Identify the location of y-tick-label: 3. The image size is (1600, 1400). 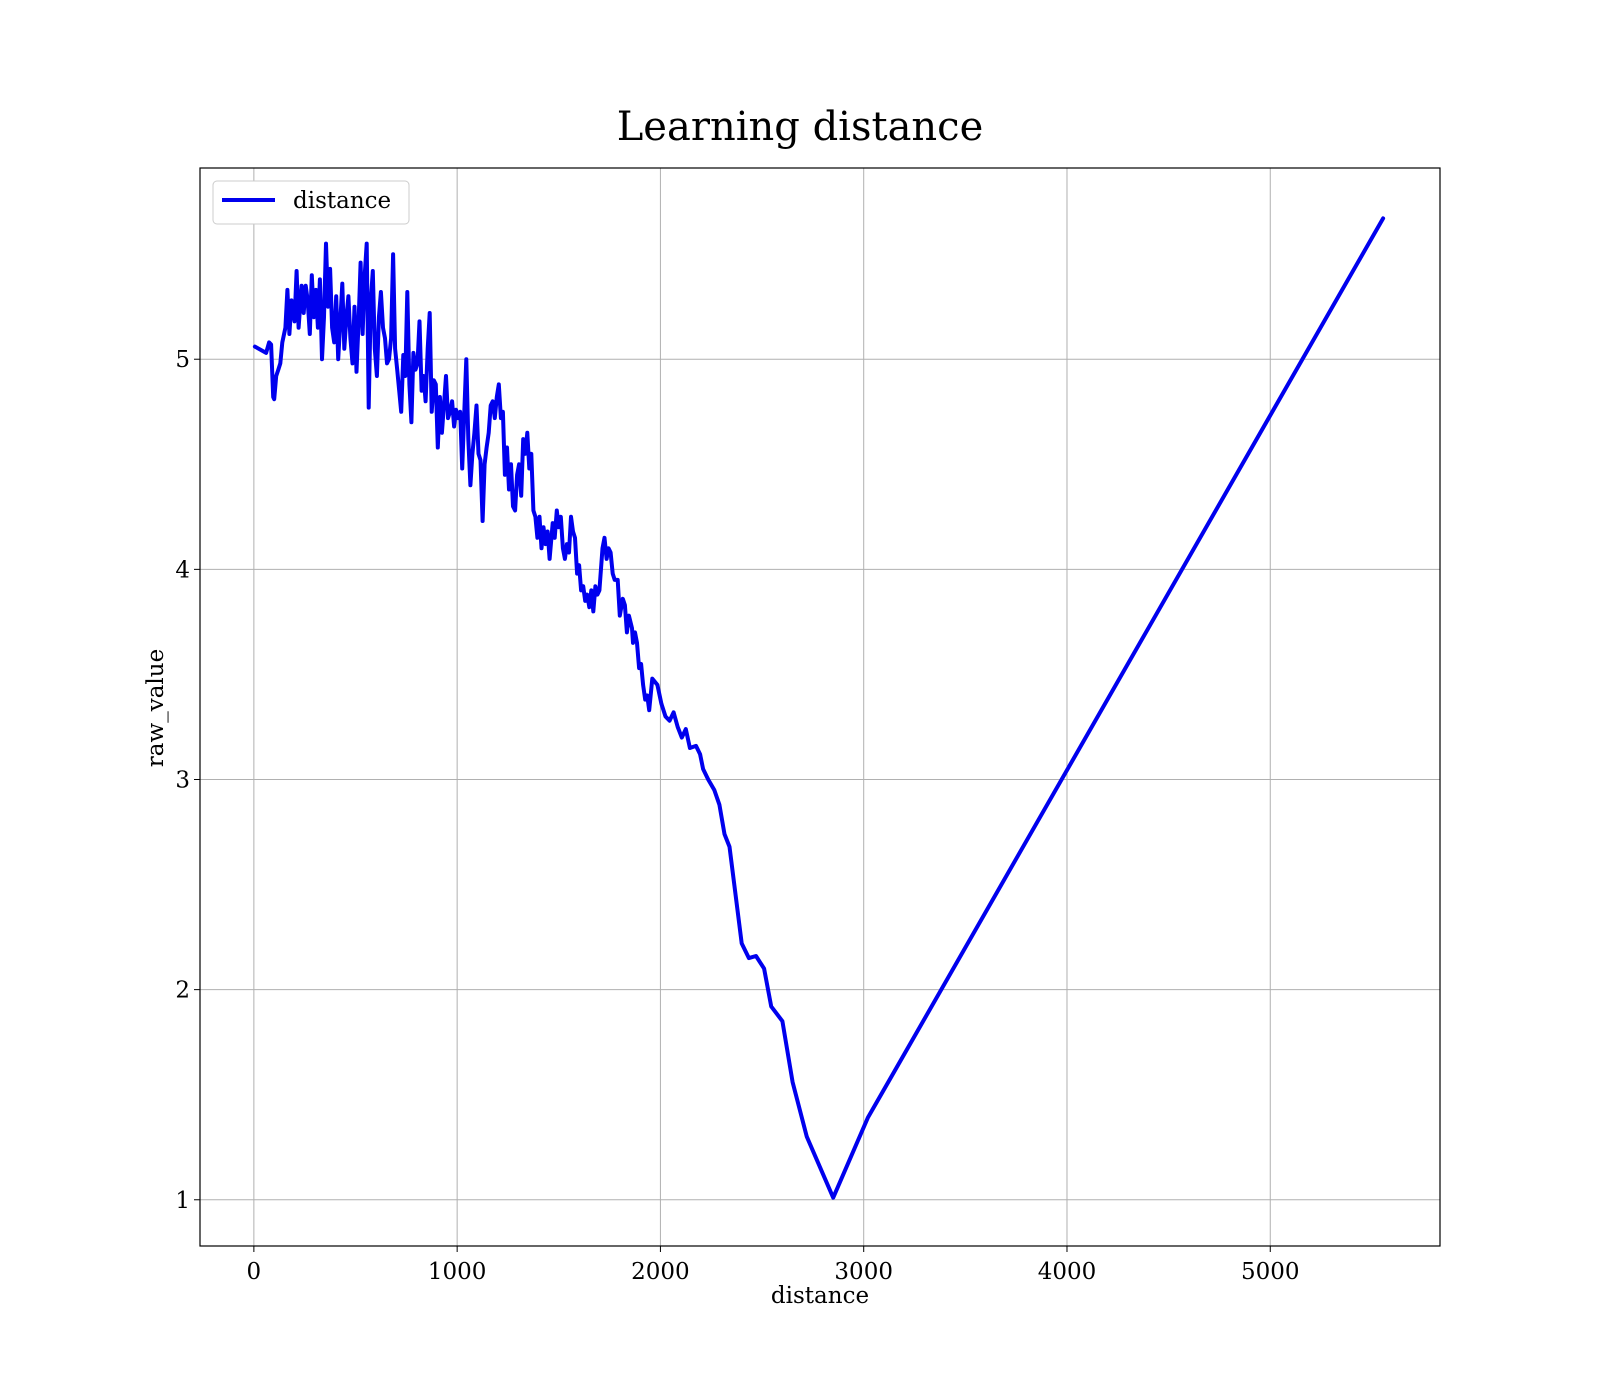
(182, 780).